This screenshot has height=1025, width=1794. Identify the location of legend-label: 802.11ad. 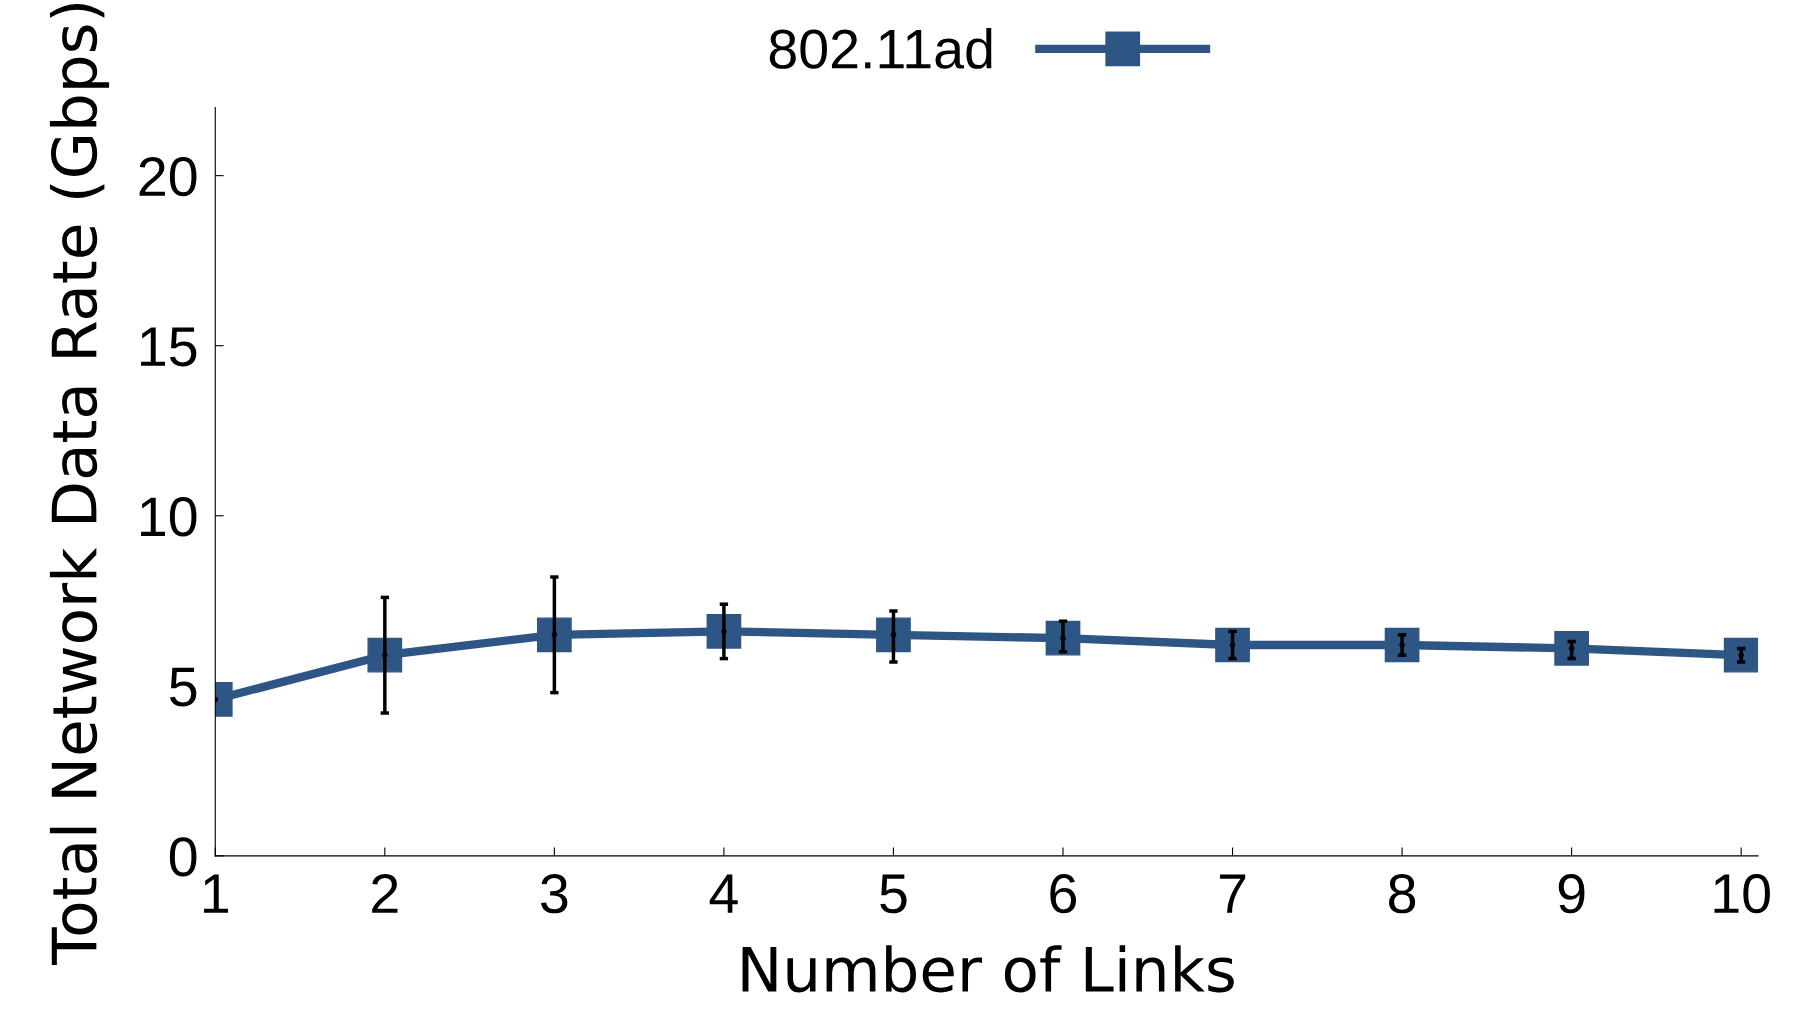
(880, 48).